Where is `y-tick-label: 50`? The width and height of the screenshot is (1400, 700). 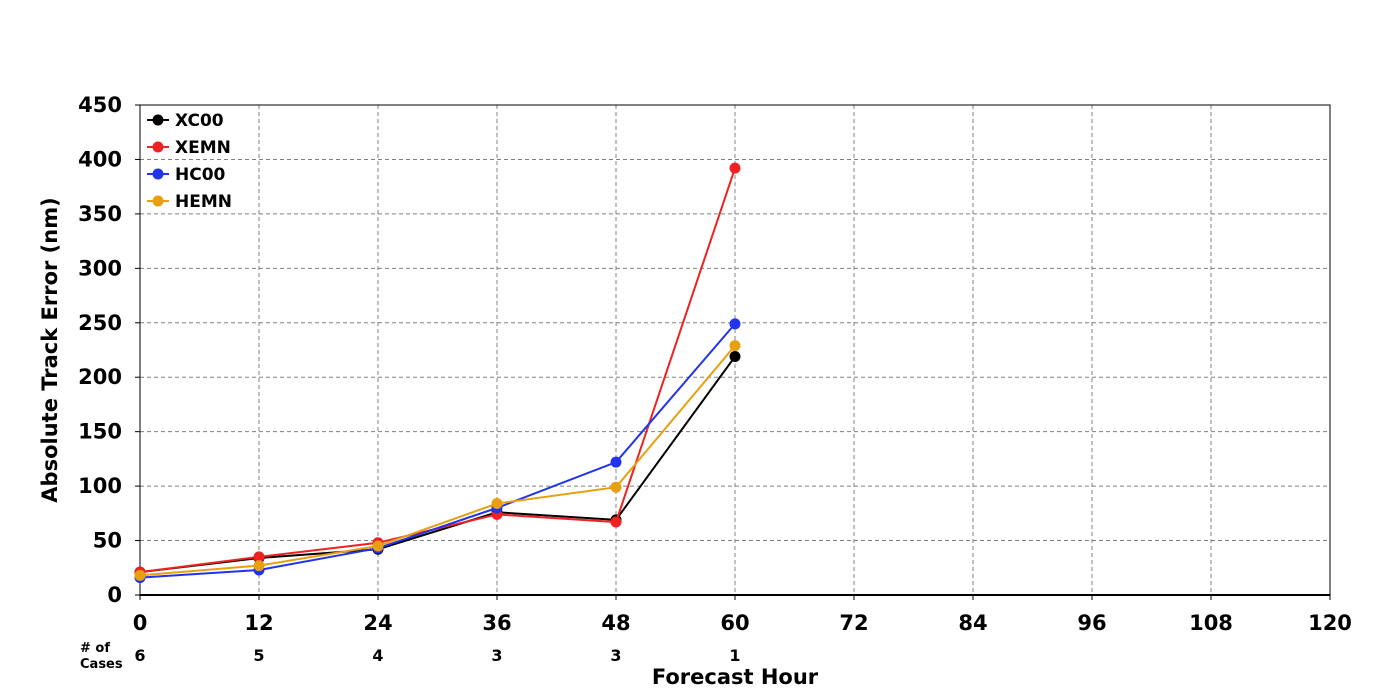 y-tick-label: 50 is located at coordinates (107, 541).